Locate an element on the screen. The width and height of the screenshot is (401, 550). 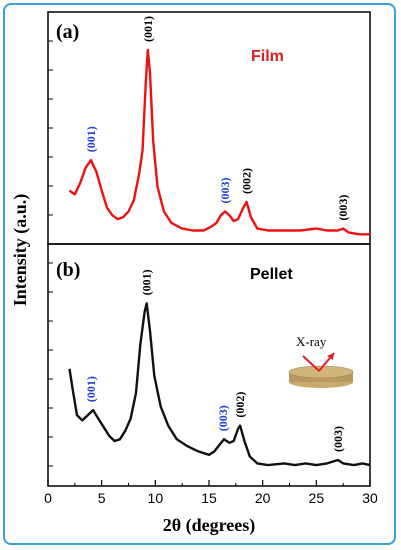
x-tick-label: 0 is located at coordinates (48, 498).